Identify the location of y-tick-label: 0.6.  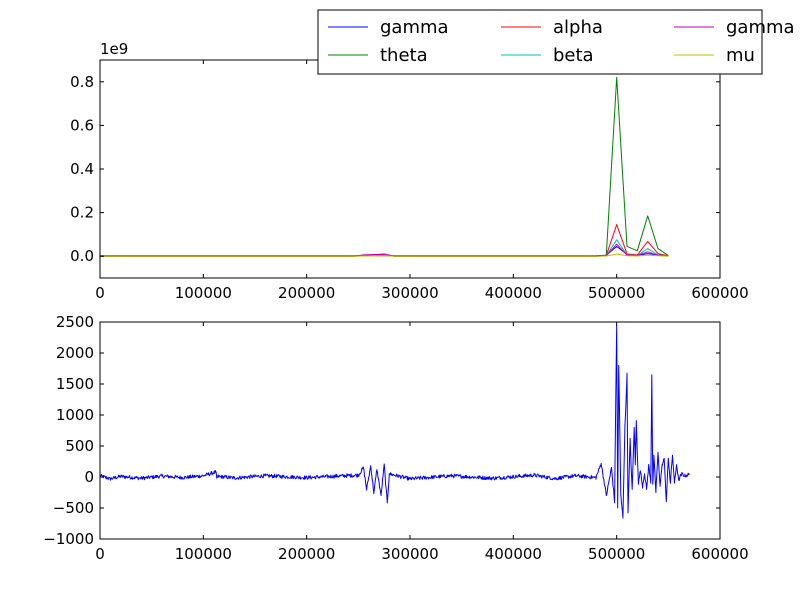
(82, 125).